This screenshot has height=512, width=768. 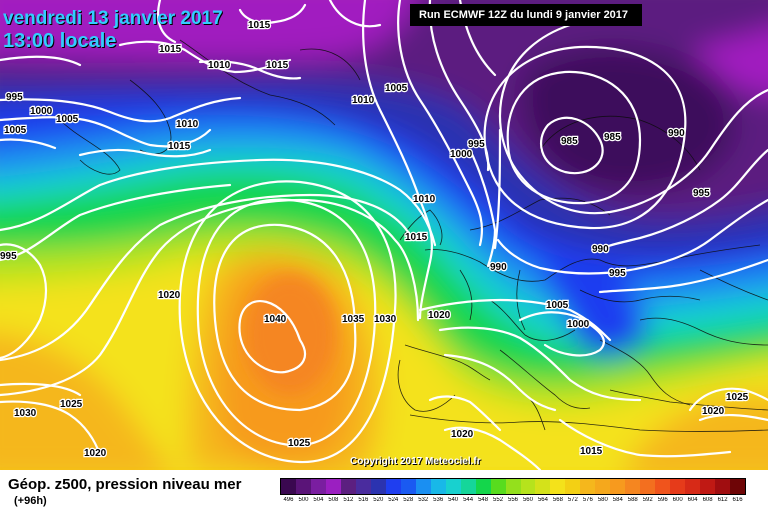 What do you see at coordinates (737, 500) in the screenshot?
I see `color-scale-tick-label: 616` at bounding box center [737, 500].